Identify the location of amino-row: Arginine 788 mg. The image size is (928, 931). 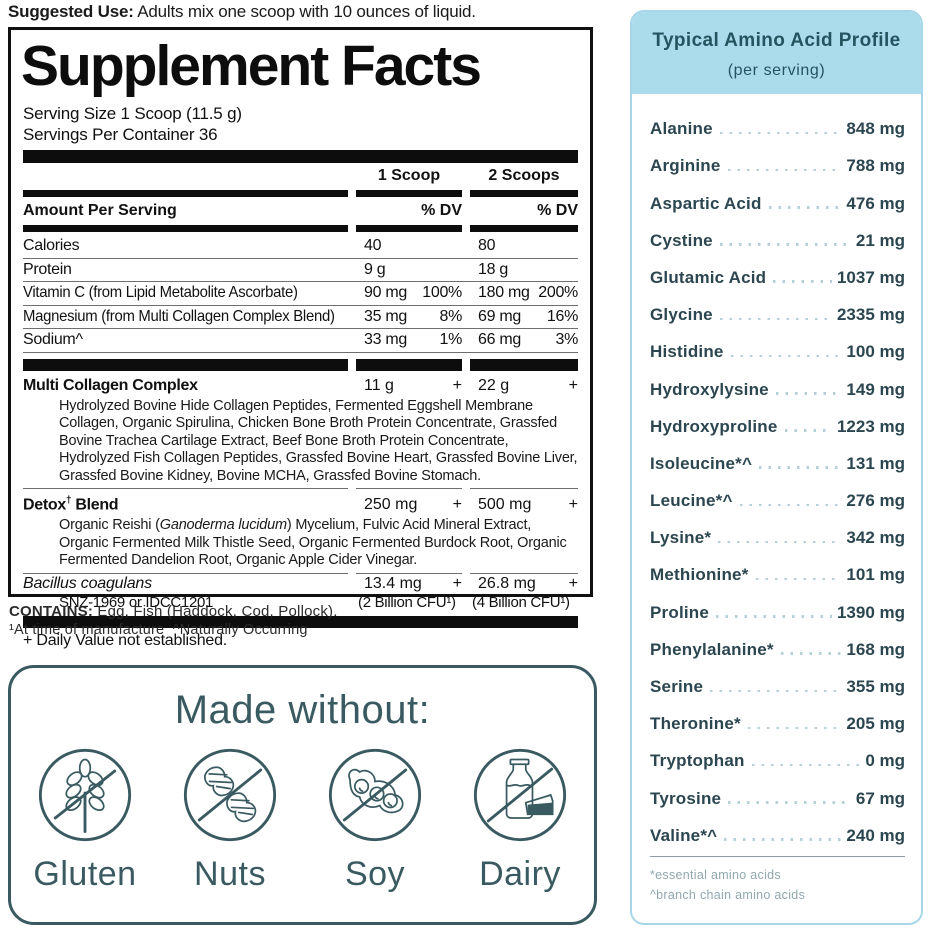
(777, 166).